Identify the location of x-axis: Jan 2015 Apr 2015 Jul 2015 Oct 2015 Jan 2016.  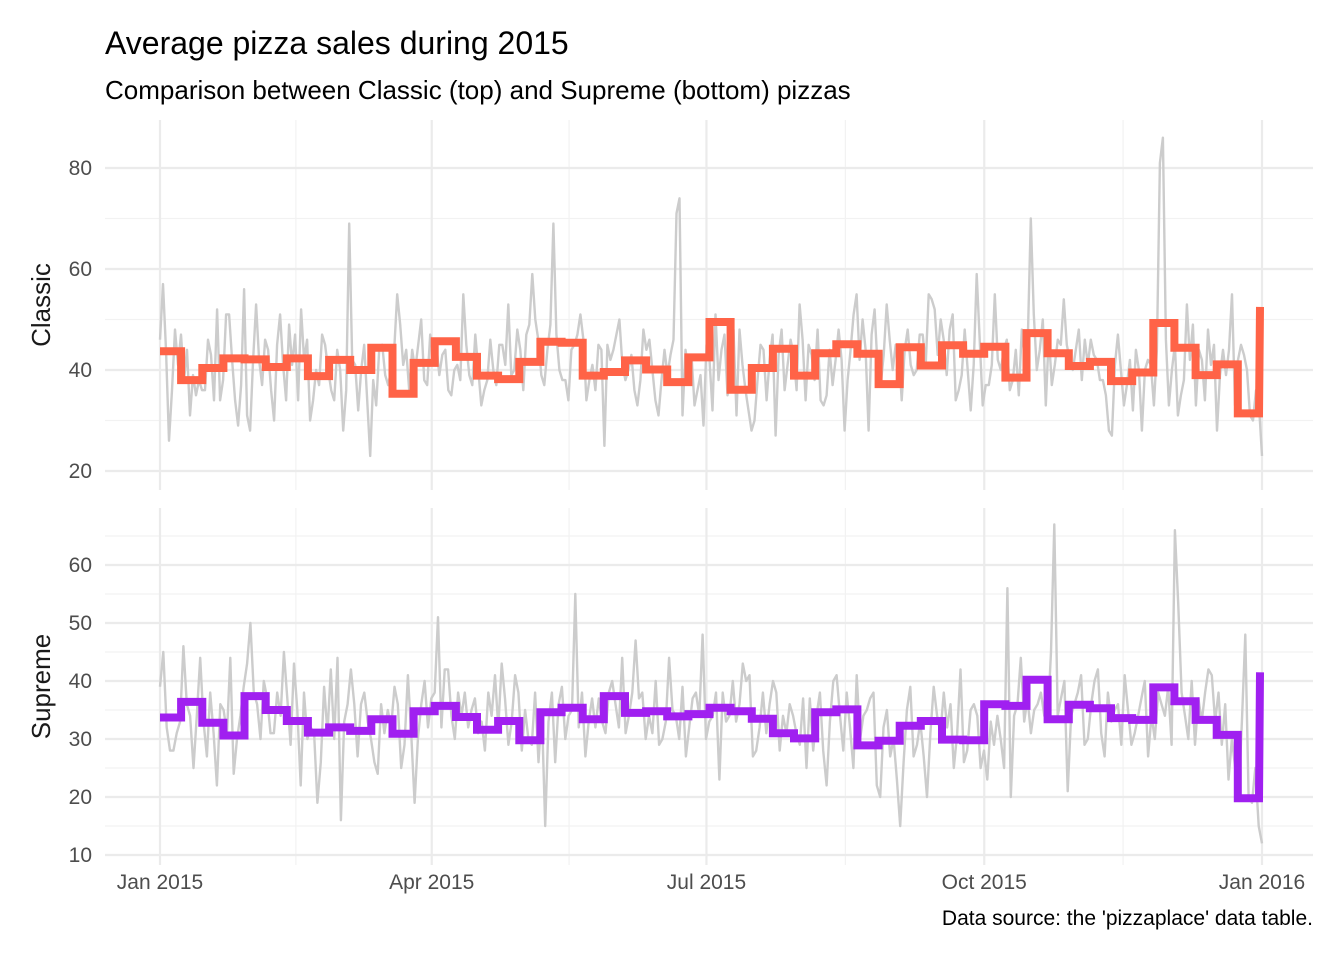
(711, 882).